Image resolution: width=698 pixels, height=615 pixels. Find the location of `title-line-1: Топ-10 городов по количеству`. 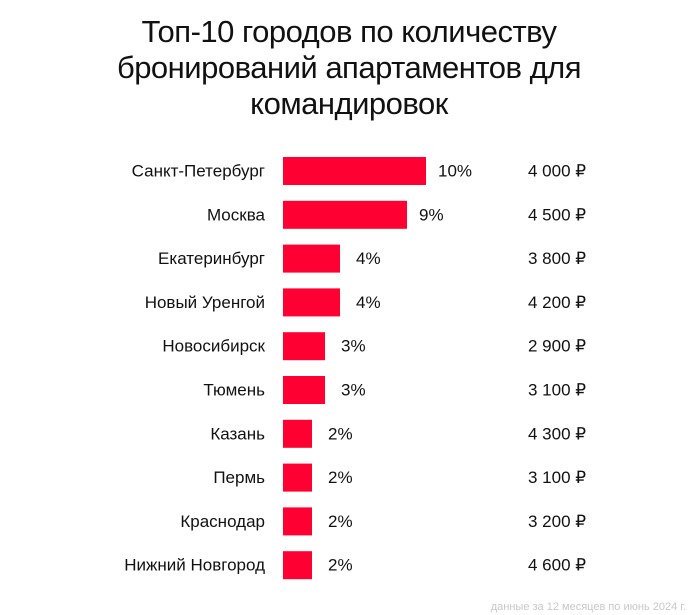

title-line-1: Топ-10 городов по количеству is located at coordinates (349, 31).